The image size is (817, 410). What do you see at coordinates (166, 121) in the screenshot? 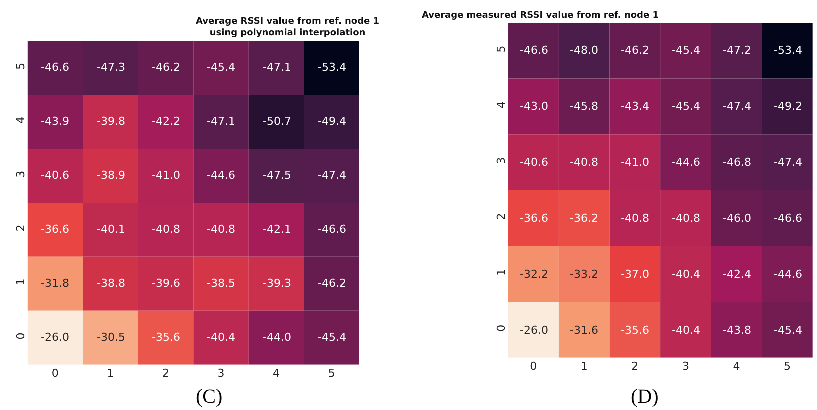
I see `data-label: -42.2` at bounding box center [166, 121].